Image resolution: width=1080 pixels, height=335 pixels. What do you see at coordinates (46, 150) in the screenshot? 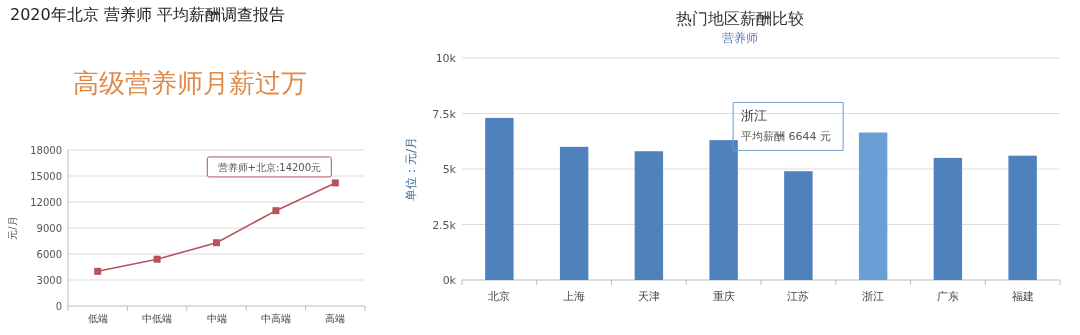
I see `y-tick-label: 18000` at bounding box center [46, 150].